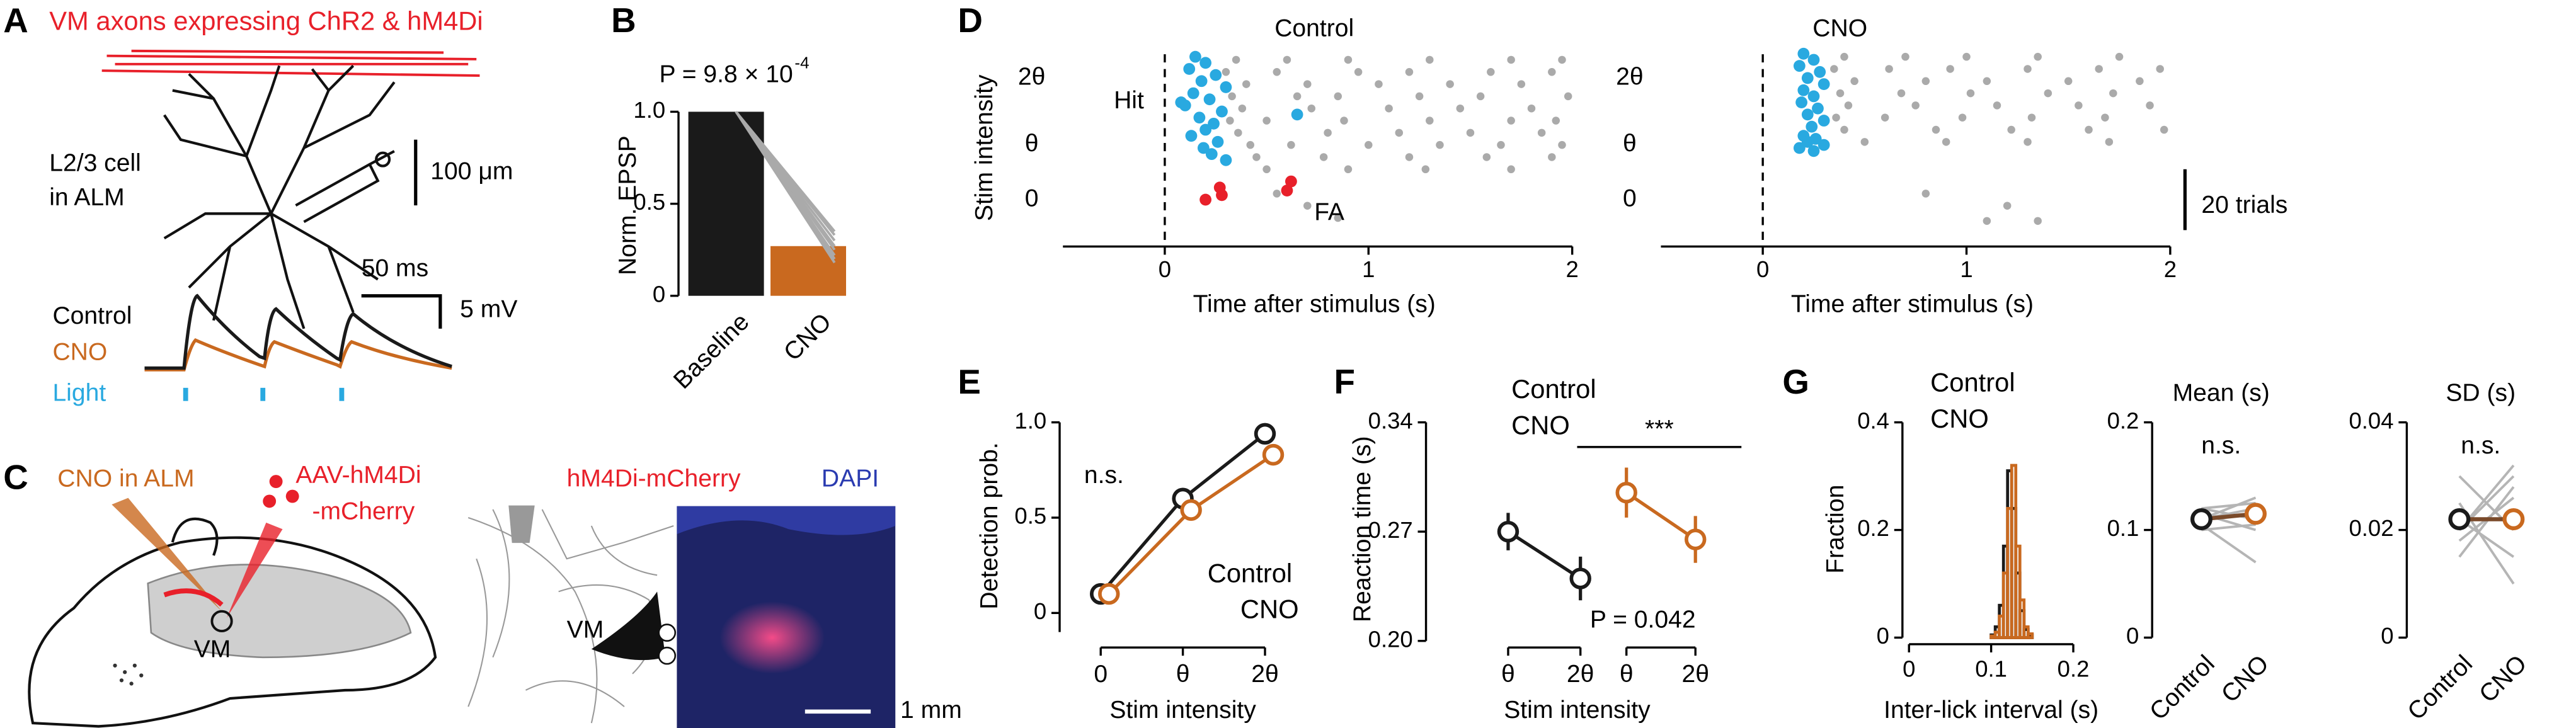 The width and height of the screenshot is (2576, 728). I want to click on y-tick-label: θ, so click(1630, 143).